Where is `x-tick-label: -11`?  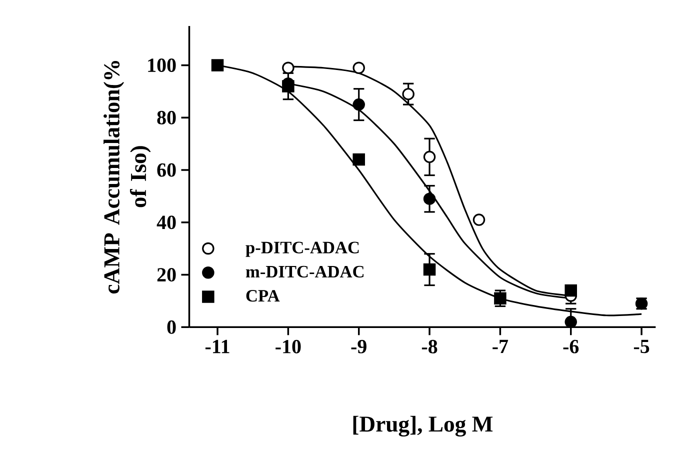 x-tick-label: -11 is located at coordinates (217, 347).